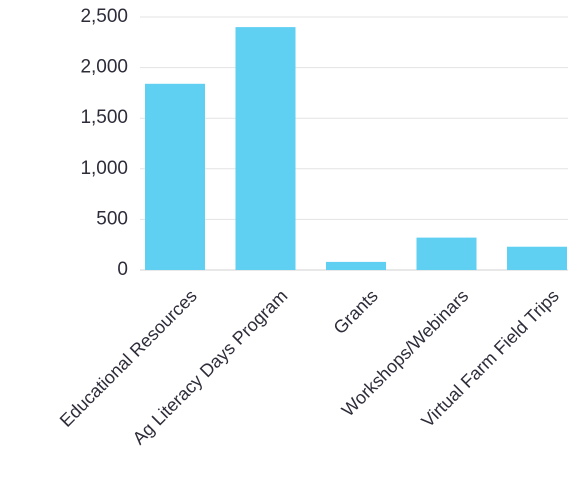  What do you see at coordinates (104, 16) in the screenshot?
I see `y-tick-label: 2,500` at bounding box center [104, 16].